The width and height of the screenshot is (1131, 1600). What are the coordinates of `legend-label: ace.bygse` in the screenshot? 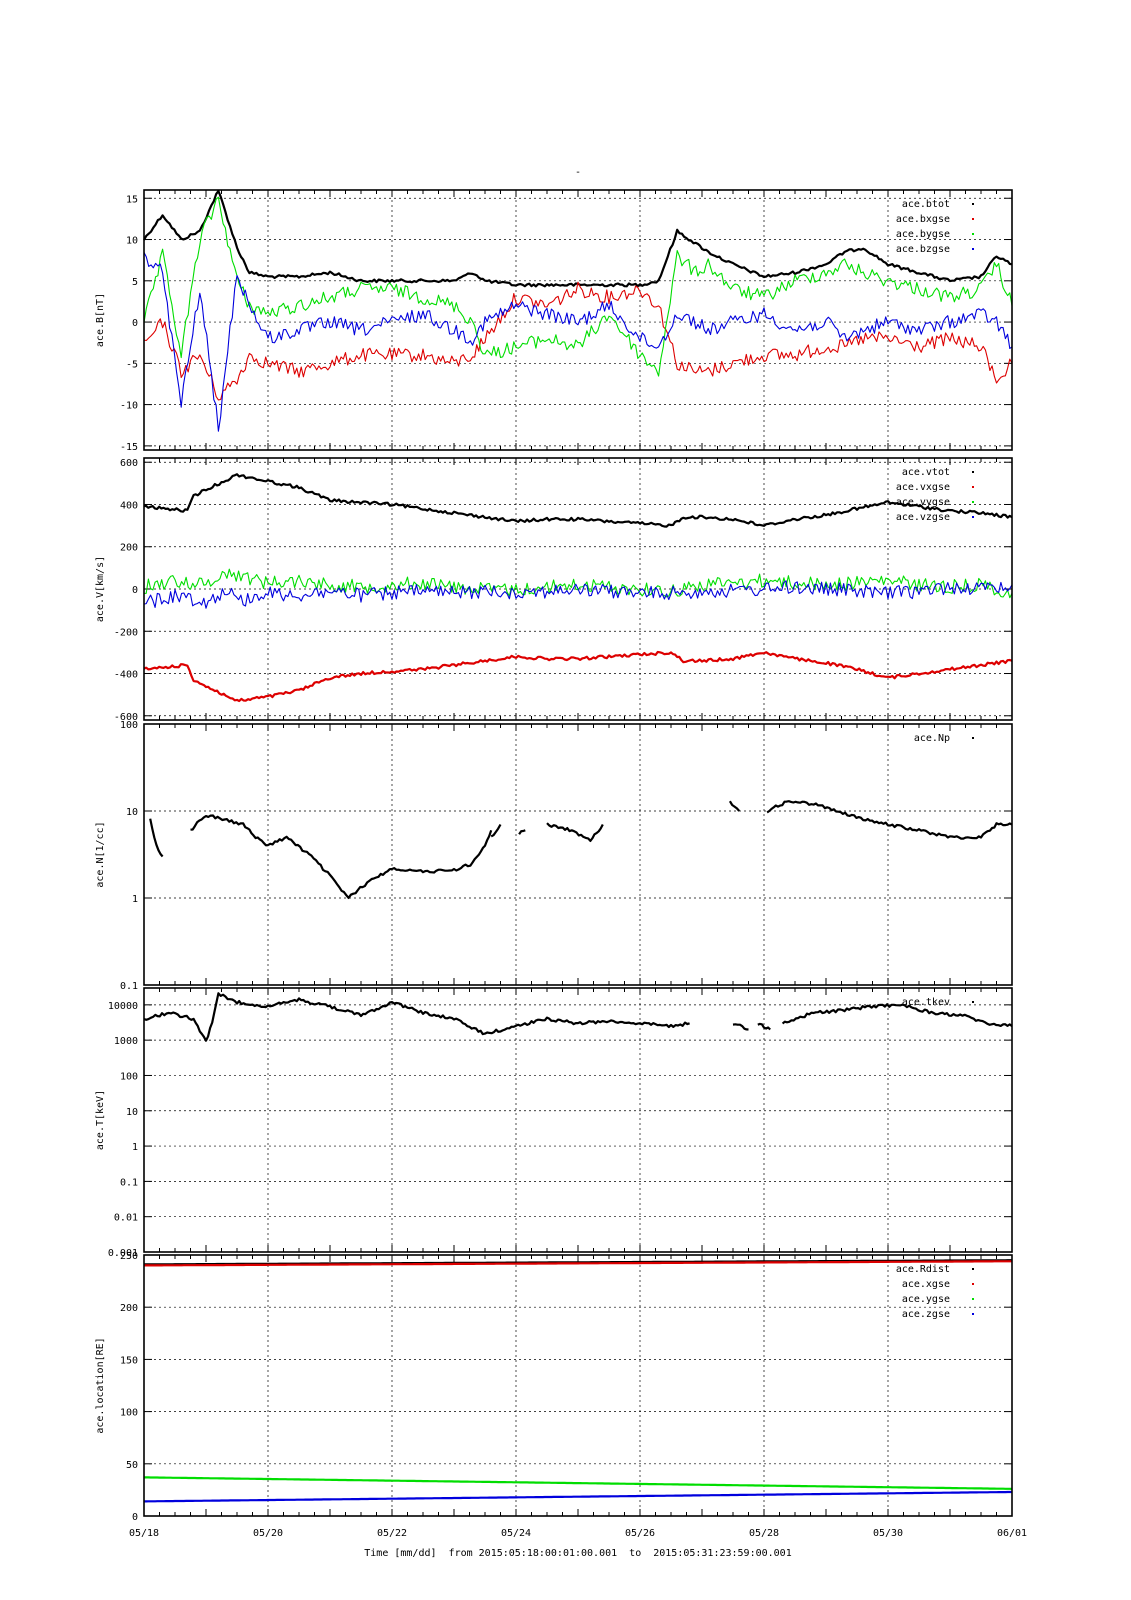 It's located at (923, 234).